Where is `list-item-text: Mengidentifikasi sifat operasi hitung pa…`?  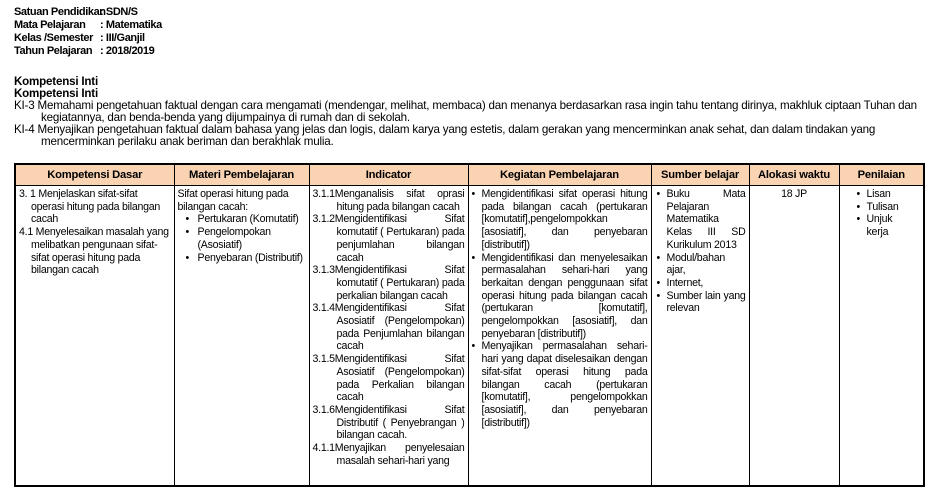
list-item-text: Mengidentifikasi sifat operasi hitung pa… is located at coordinates (564, 219).